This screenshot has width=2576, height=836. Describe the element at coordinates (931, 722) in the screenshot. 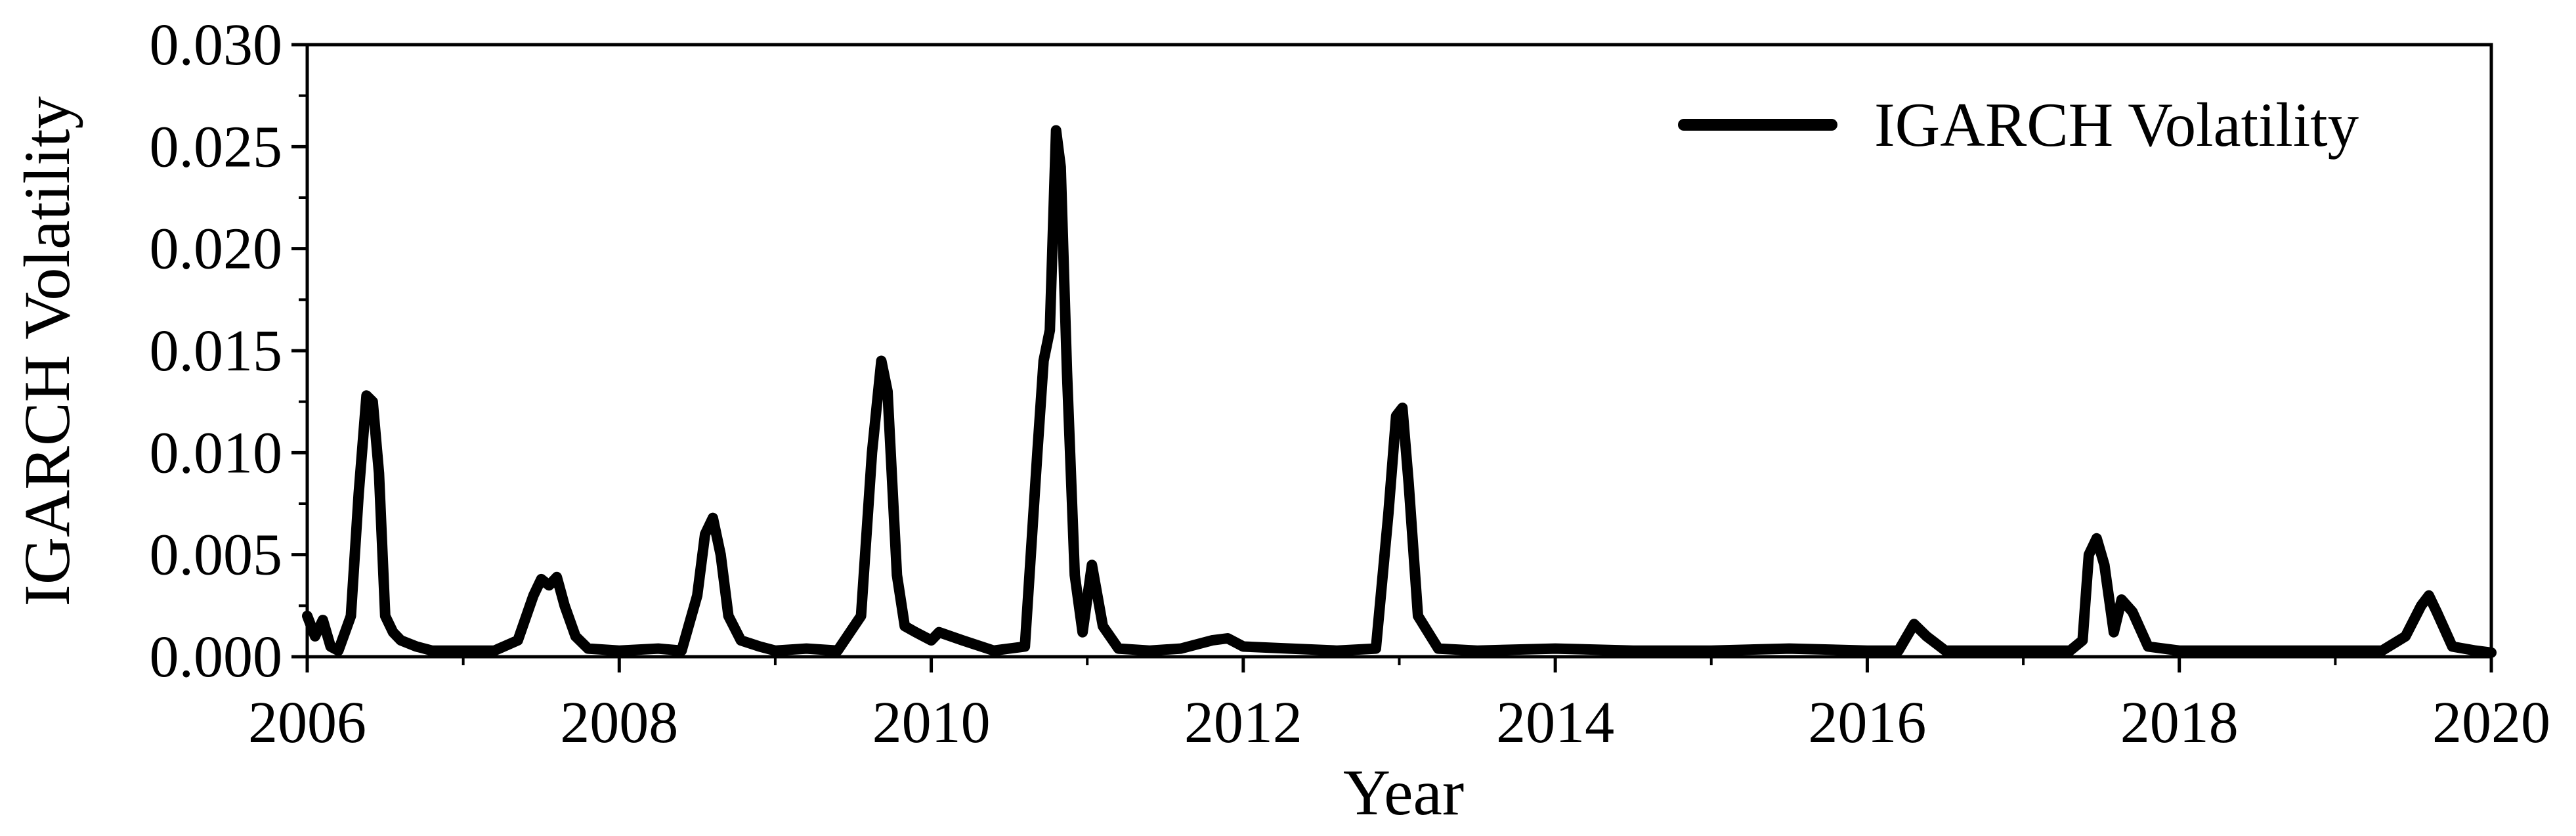

I see `x-tick-label: 2010` at that location.